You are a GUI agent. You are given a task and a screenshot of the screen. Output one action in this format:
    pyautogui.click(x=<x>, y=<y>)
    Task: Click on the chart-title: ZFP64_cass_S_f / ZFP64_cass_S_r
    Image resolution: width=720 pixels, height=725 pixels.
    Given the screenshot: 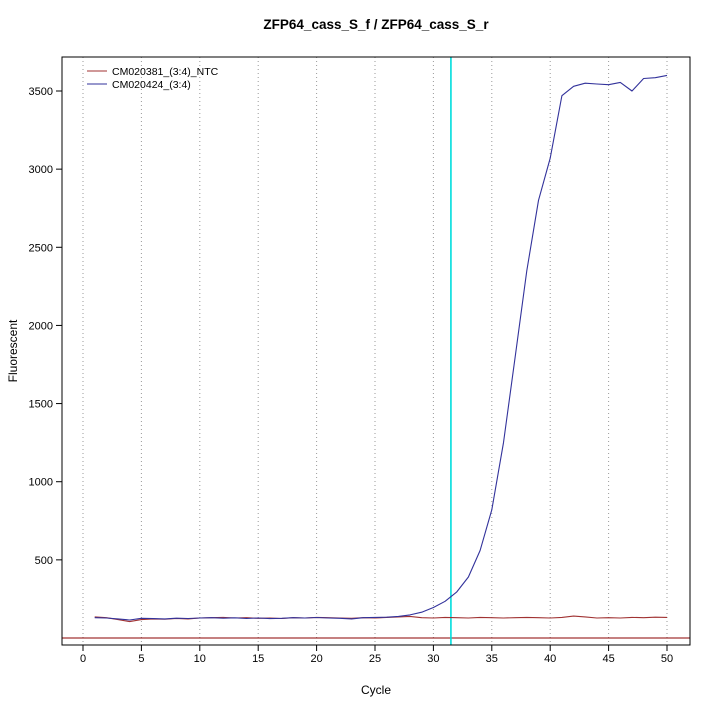 What is the action you would take?
    pyautogui.click(x=376, y=24)
    